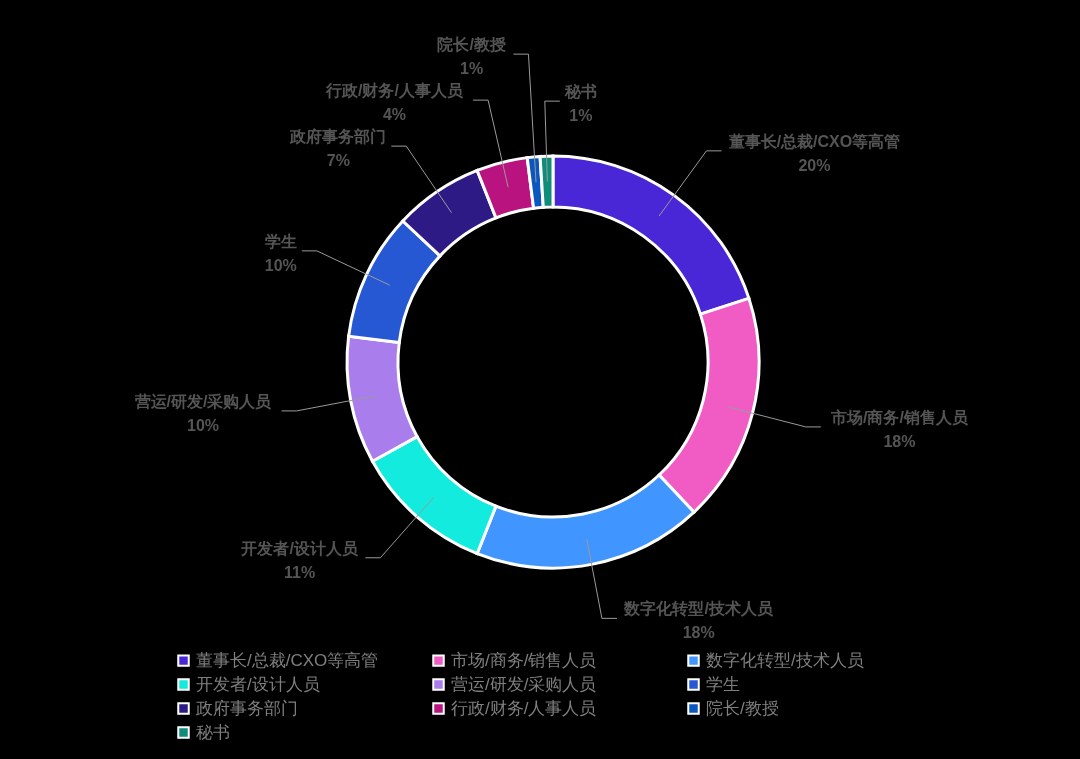 This screenshot has width=1080, height=759. What do you see at coordinates (247, 708) in the screenshot?
I see `legend-label: 政府事务部门` at bounding box center [247, 708].